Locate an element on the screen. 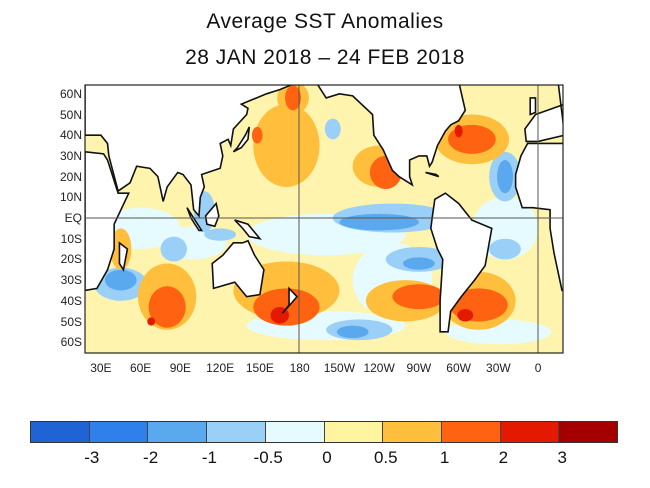  africa-landmass is located at coordinates (107, 221).